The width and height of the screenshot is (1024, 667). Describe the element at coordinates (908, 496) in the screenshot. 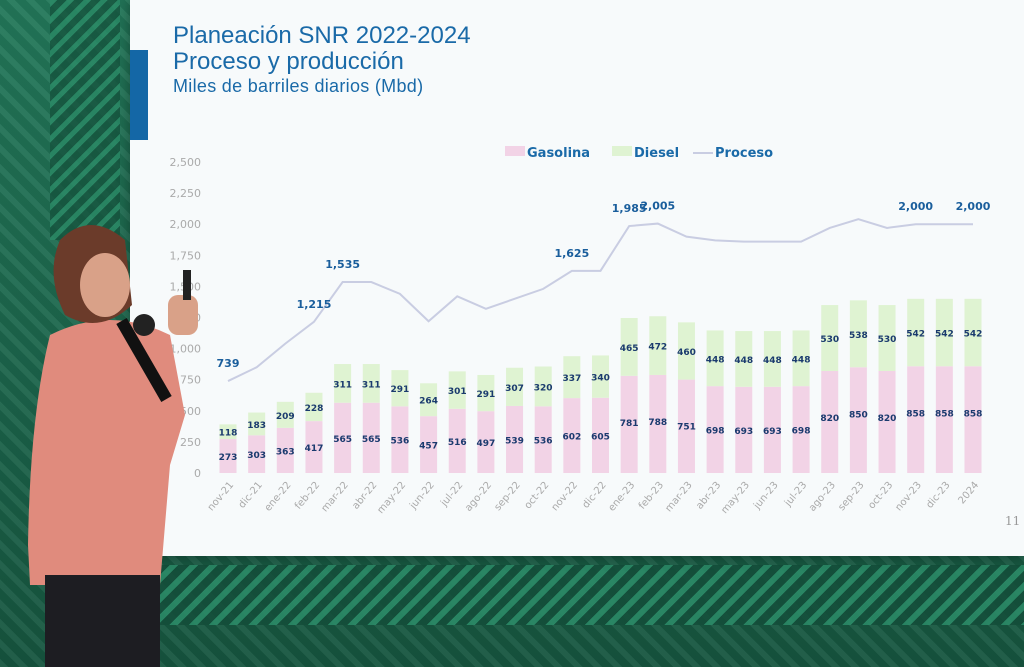

I see `x-tick-label: nov-23` at that location.